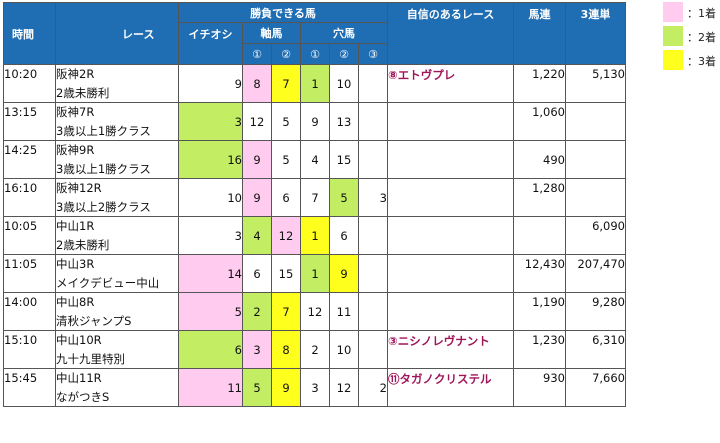  Describe the element at coordinates (595, 83) in the screenshot. I see `sanrentan-cell: 5,130` at that location.